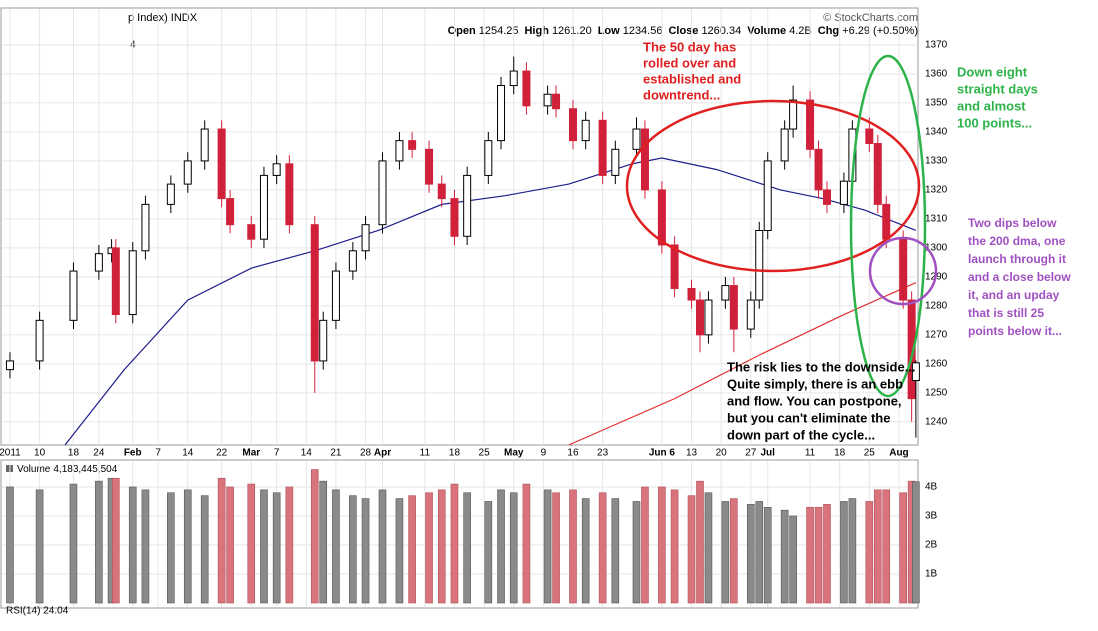 The height and width of the screenshot is (631, 1098). Describe the element at coordinates (931, 545) in the screenshot. I see `volume-tick-label: 2B` at that location.